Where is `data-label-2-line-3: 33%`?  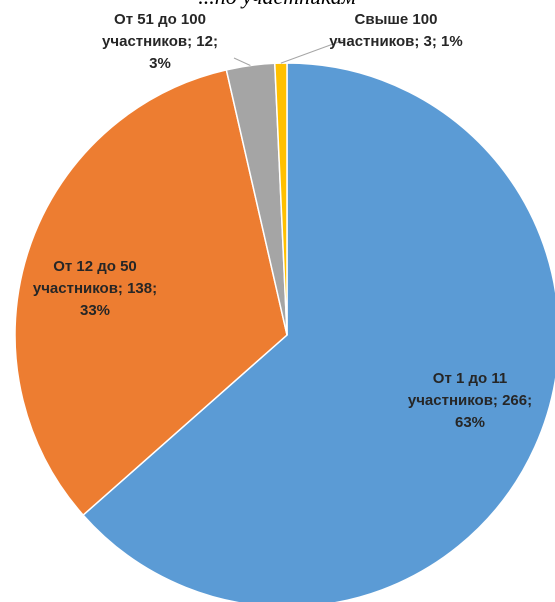
data-label-2-line-3: 33% is located at coordinates (95, 310).